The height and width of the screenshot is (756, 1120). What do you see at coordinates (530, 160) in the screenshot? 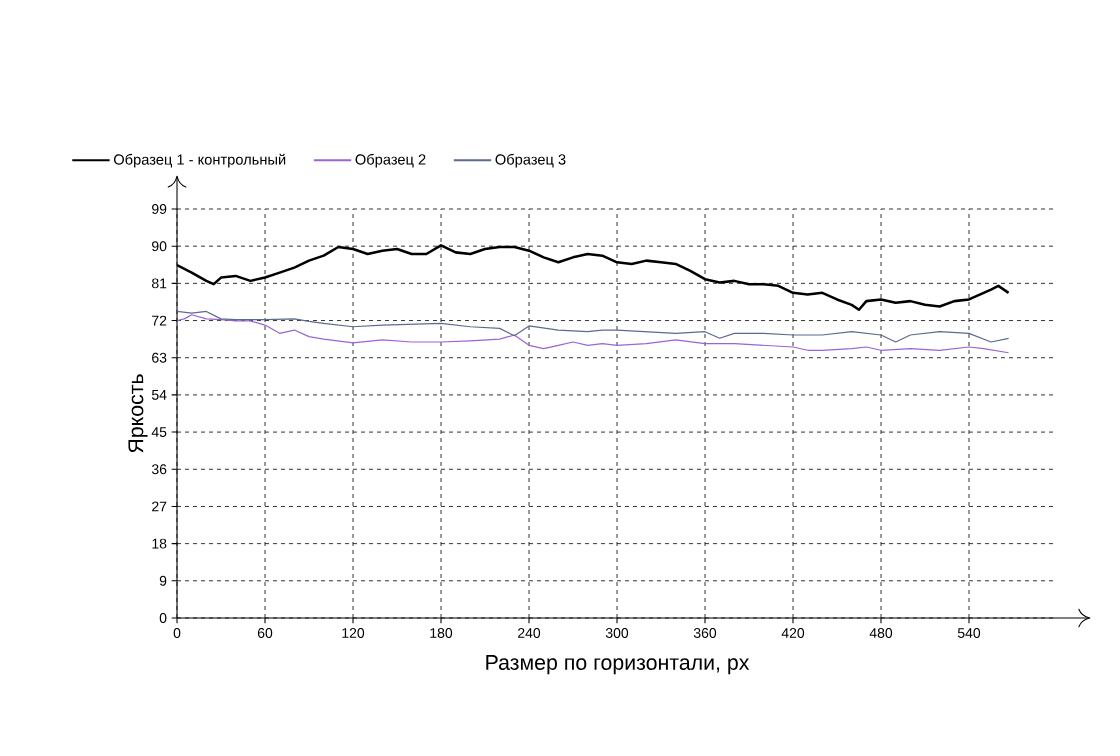
I see `legend-label: Образец 3` at bounding box center [530, 160].